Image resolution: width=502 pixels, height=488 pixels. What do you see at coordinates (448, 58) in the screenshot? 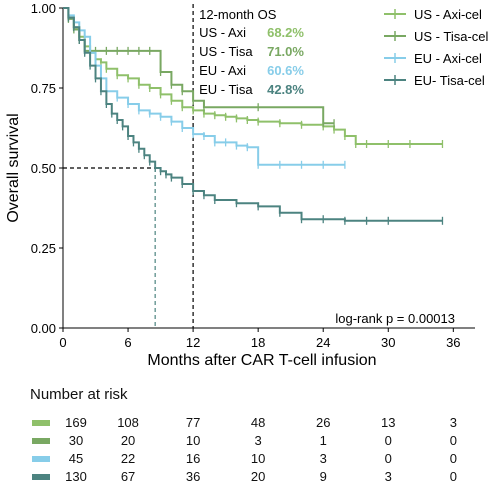
I see `legend-label: EU - Axi-cel` at bounding box center [448, 58].